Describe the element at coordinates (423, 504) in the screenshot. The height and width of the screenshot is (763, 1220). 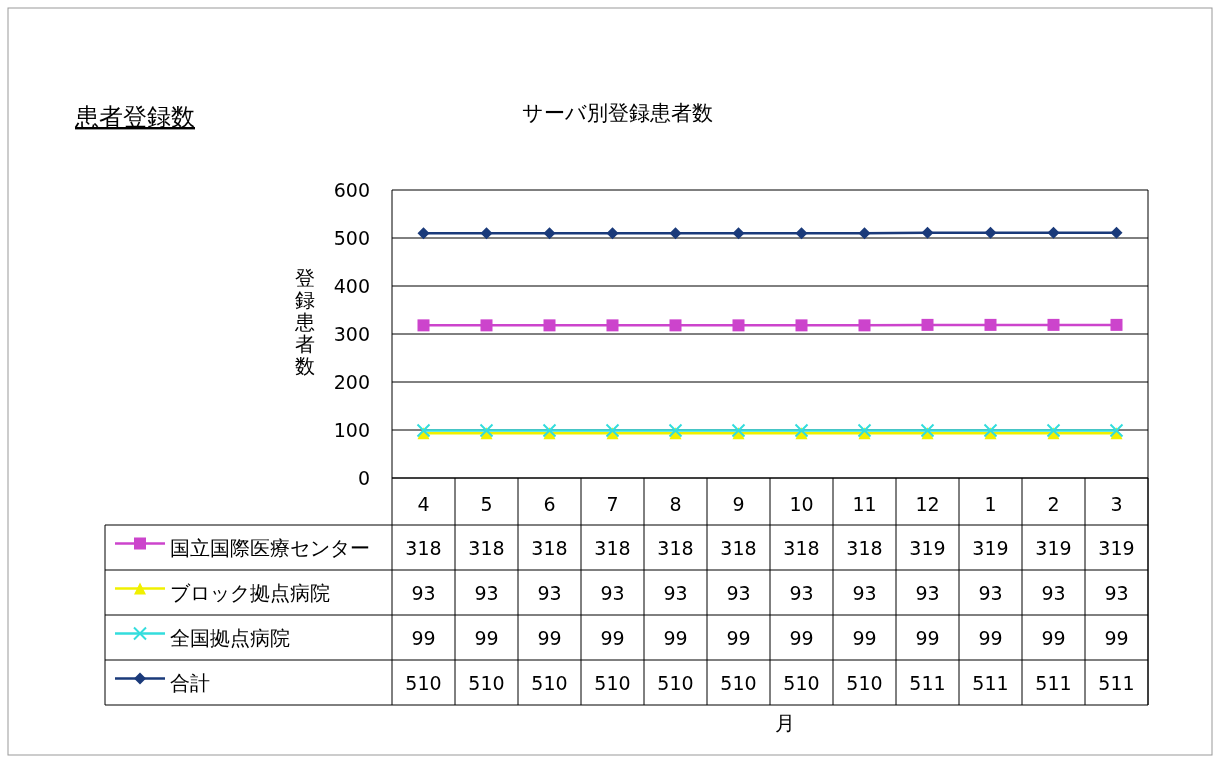
I see `x-tick-label: 4` at that location.